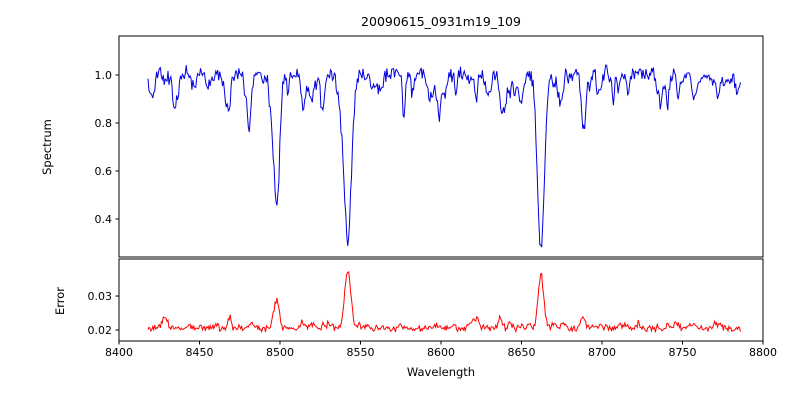  I want to click on y-tick-label: 1.0, so click(104, 75).